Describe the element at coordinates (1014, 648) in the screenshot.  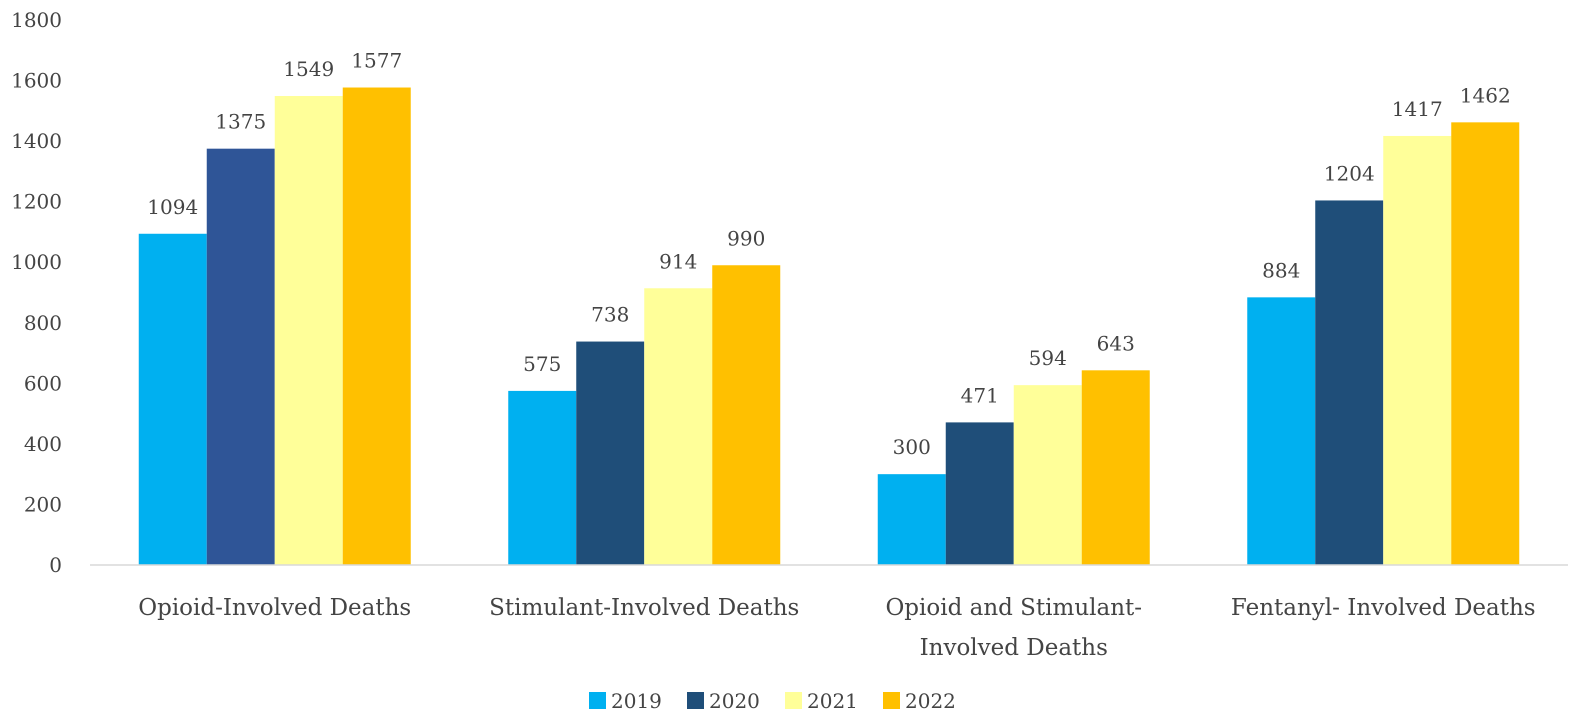
I see `x-tick-label-line: Involved Deaths` at that location.